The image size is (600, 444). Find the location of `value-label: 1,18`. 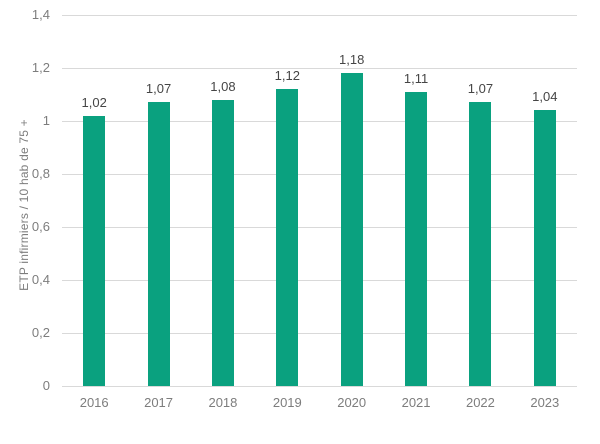

value-label: 1,18 is located at coordinates (352, 60).